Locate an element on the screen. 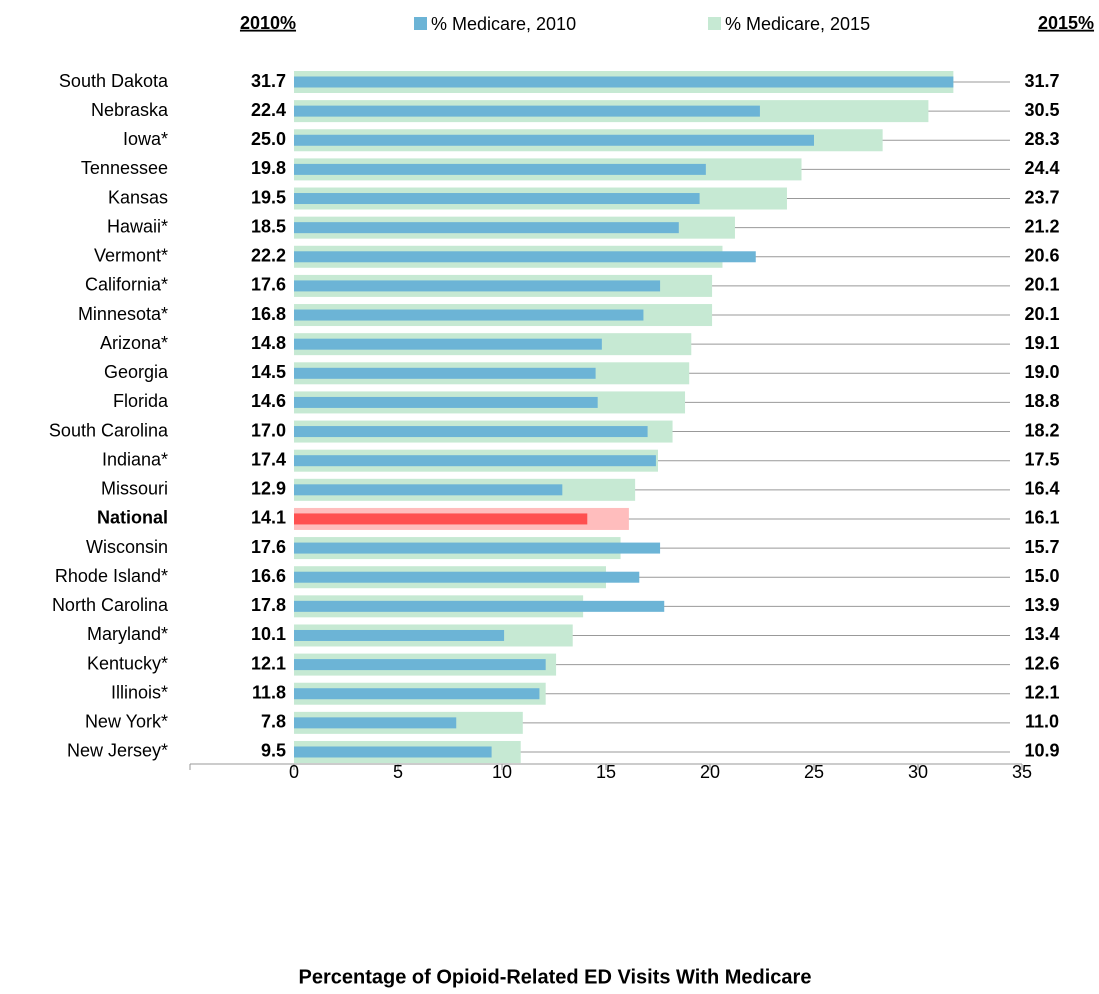 Image resolution: width=1099 pixels, height=994 pixels. x-tick-label: 15 is located at coordinates (606, 772).